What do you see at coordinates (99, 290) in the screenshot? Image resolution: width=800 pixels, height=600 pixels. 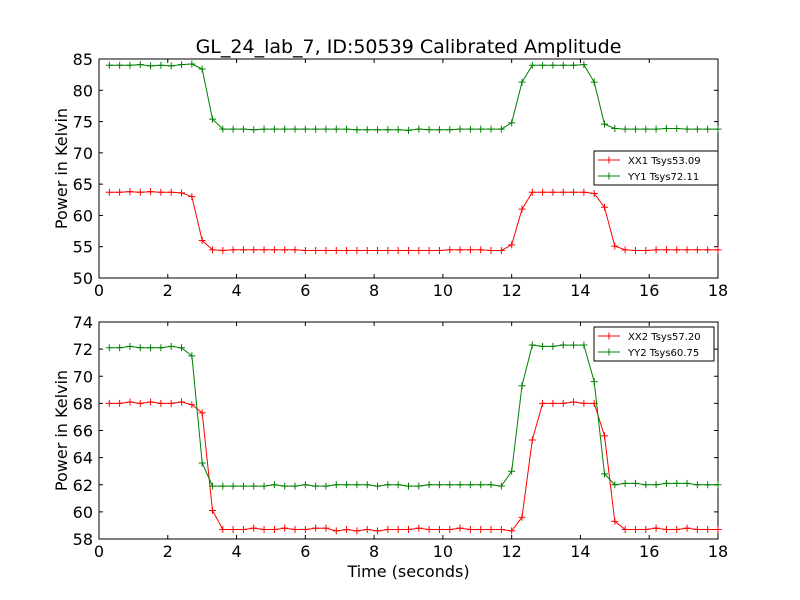 I see `chart-1-xtick-label: 0` at bounding box center [99, 290].